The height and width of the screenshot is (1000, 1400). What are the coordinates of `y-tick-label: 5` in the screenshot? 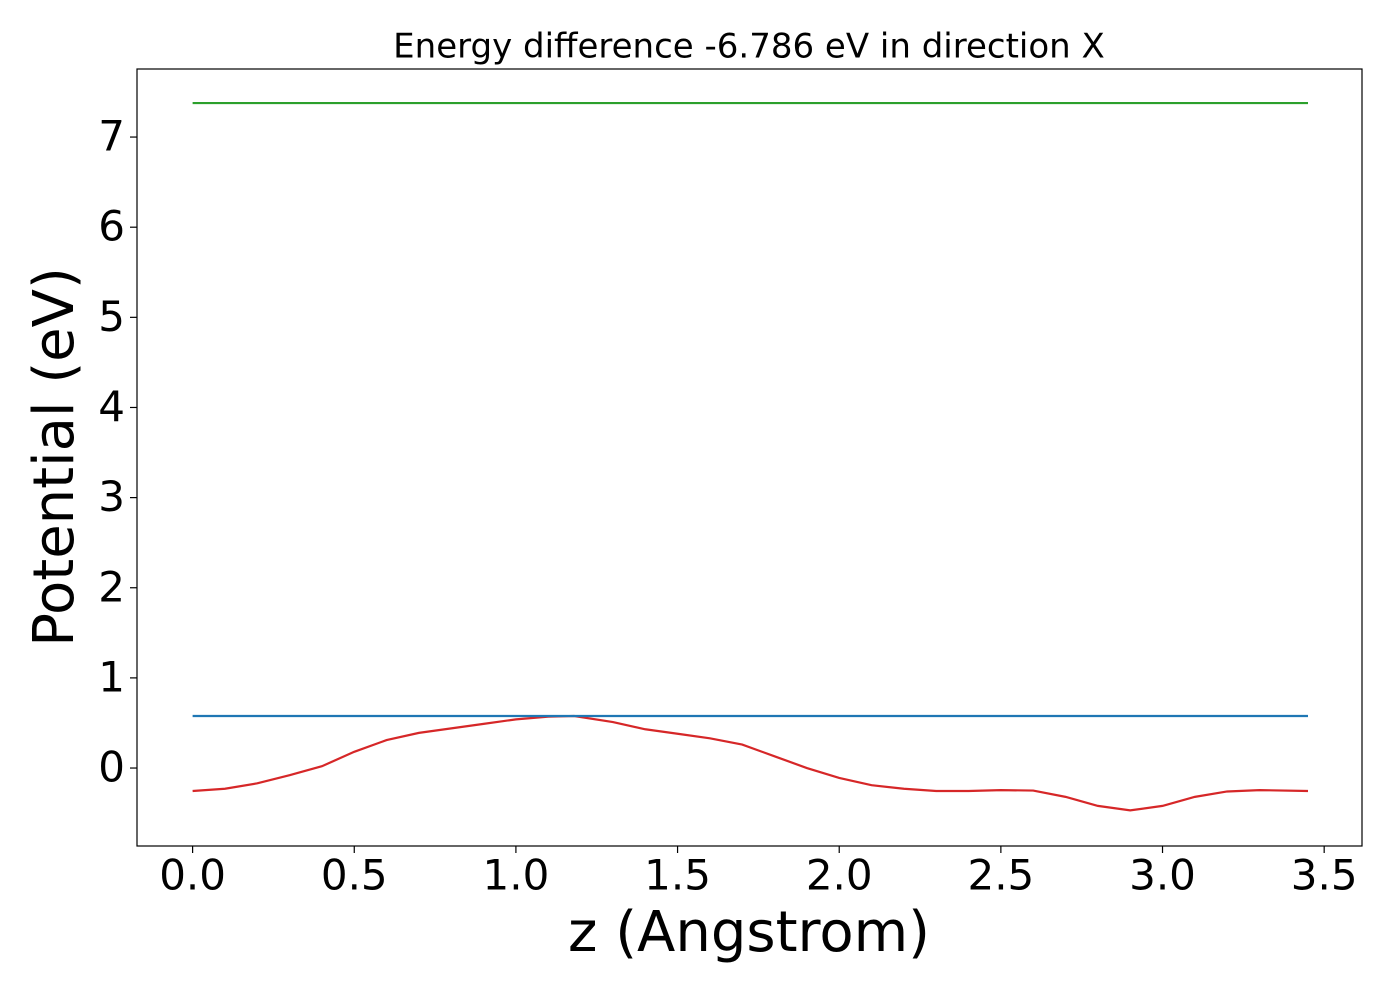 It's located at (111, 316).